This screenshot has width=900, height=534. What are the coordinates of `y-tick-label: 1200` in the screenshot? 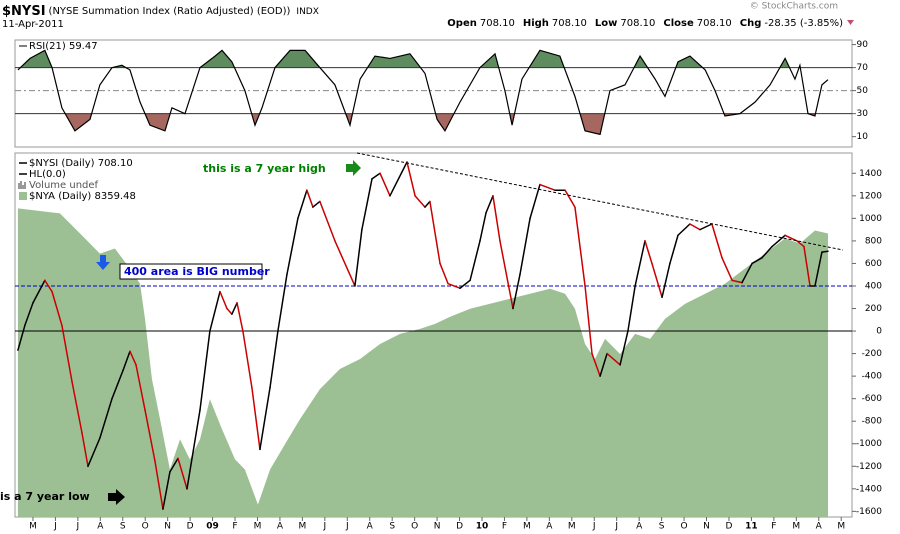 It's located at (870, 196).